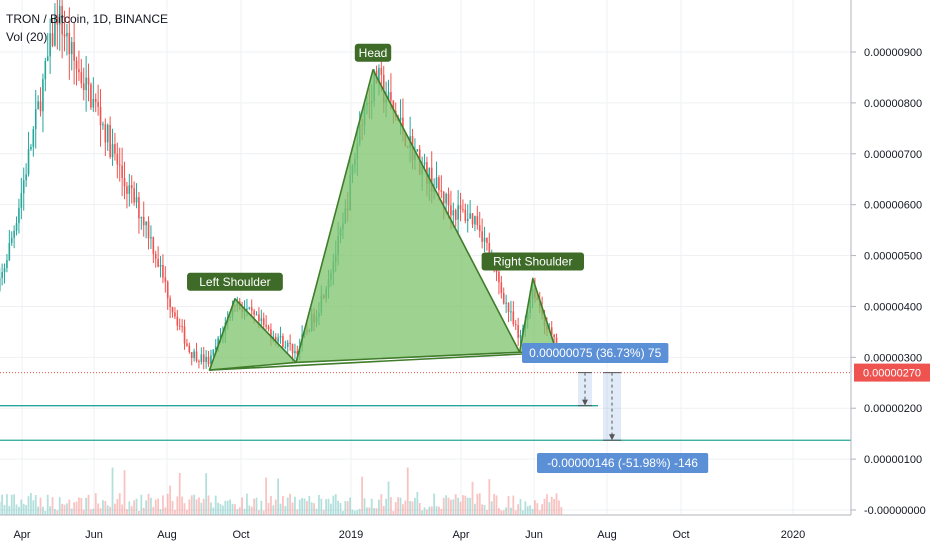 This screenshot has height=555, width=932. I want to click on left-shoulder-label-text: Left Shoulder, so click(234, 282).